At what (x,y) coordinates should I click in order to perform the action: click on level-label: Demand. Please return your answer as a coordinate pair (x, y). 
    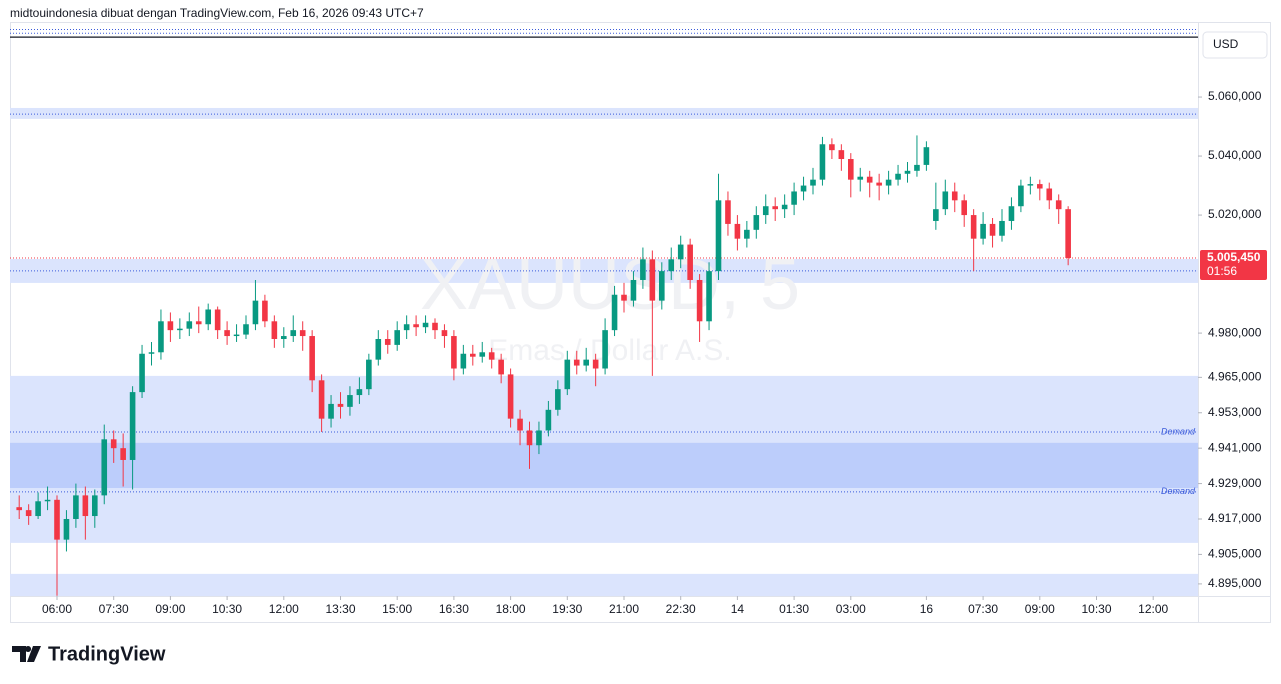
    Looking at the image, I should click on (1178, 491).